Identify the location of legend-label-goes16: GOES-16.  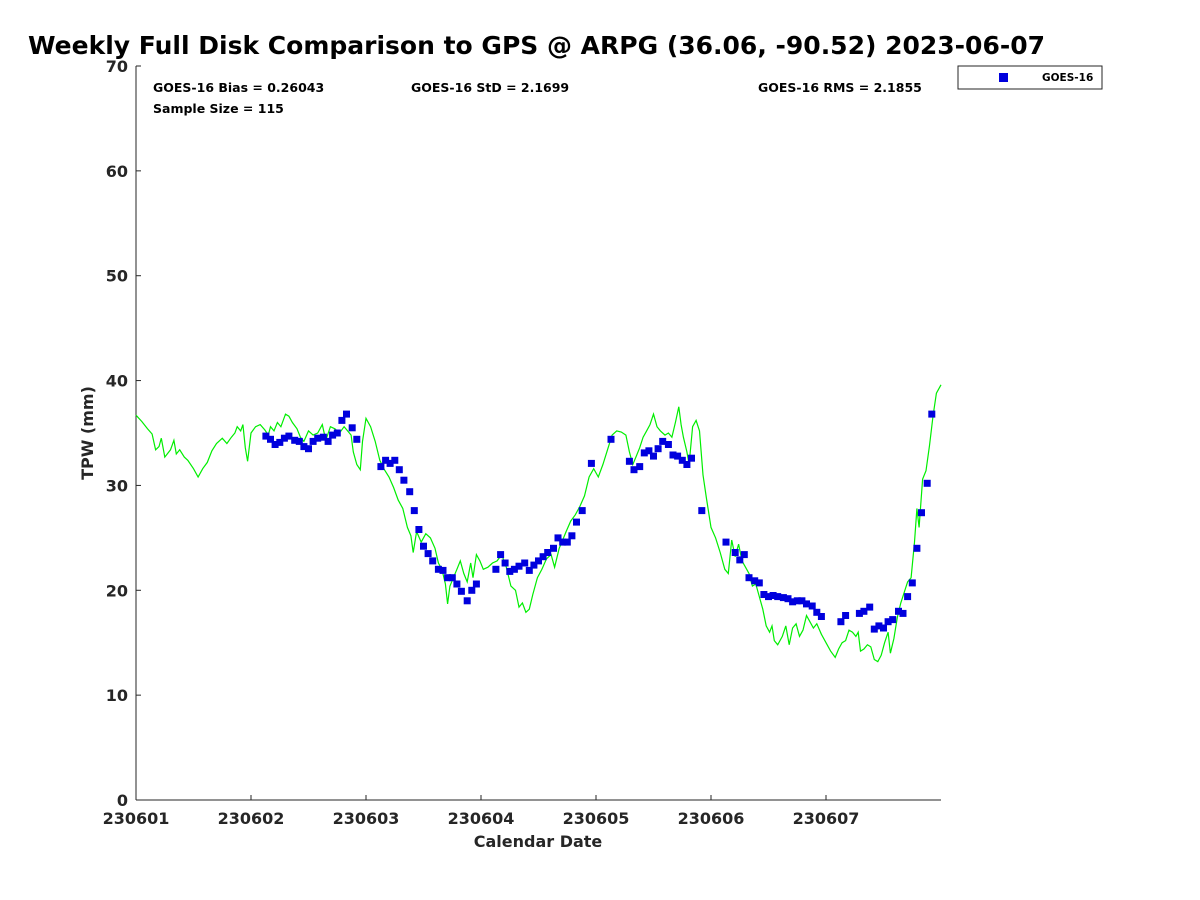
(1067, 78).